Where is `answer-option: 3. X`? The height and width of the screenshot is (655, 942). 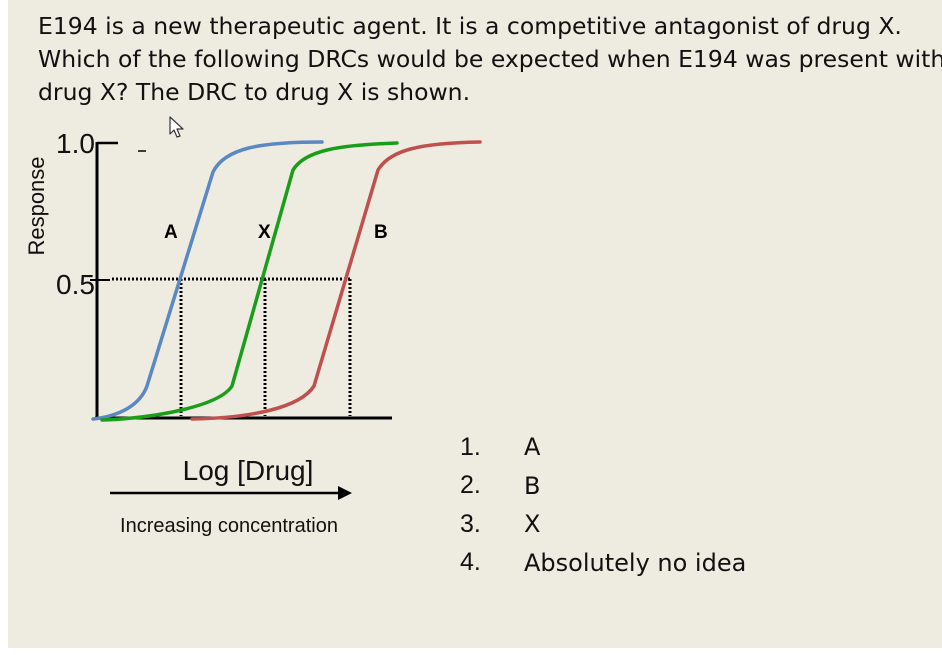
answer-option: 3. X is located at coordinates (603, 524).